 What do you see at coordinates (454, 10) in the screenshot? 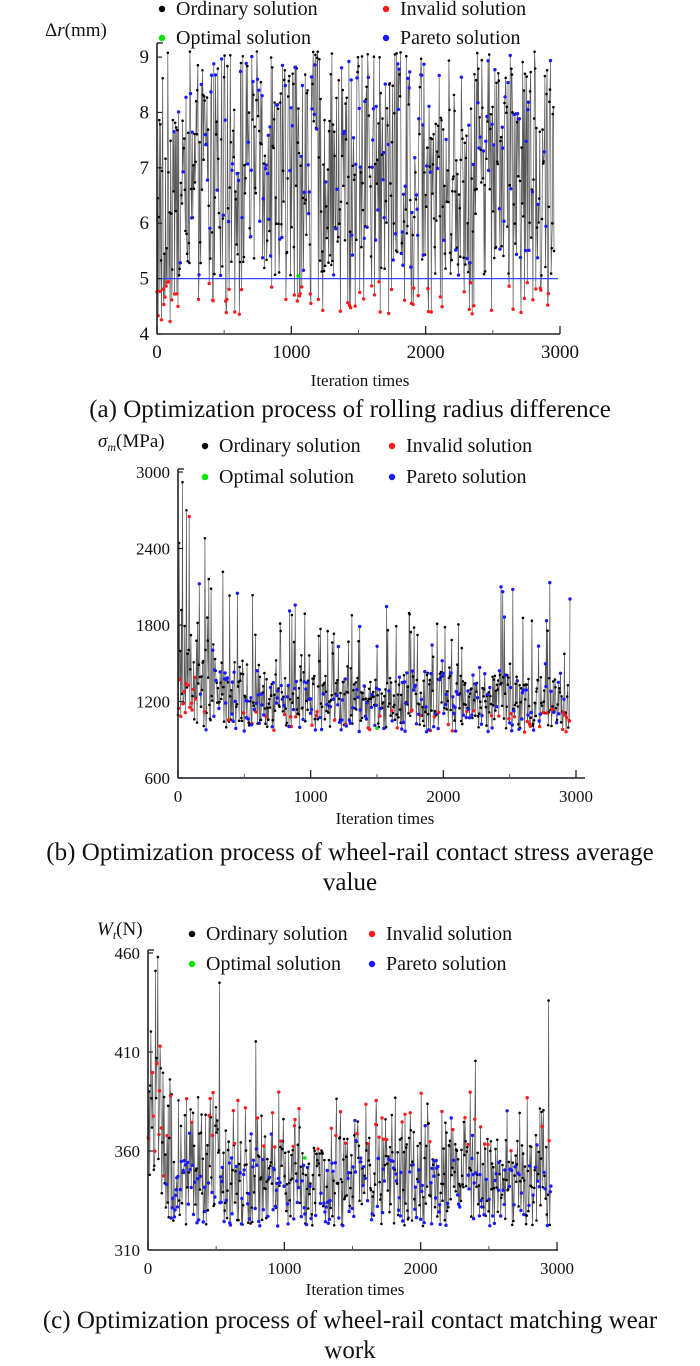
I see `legend-item: Invalid solution` at bounding box center [454, 10].